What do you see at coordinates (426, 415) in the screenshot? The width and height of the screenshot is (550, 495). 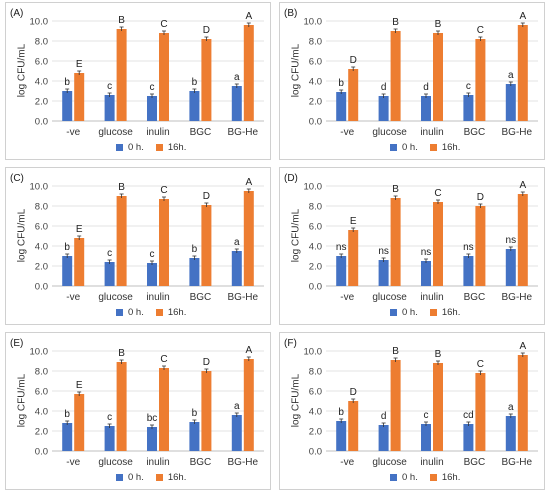 I see `significance-letter: c` at bounding box center [426, 415].